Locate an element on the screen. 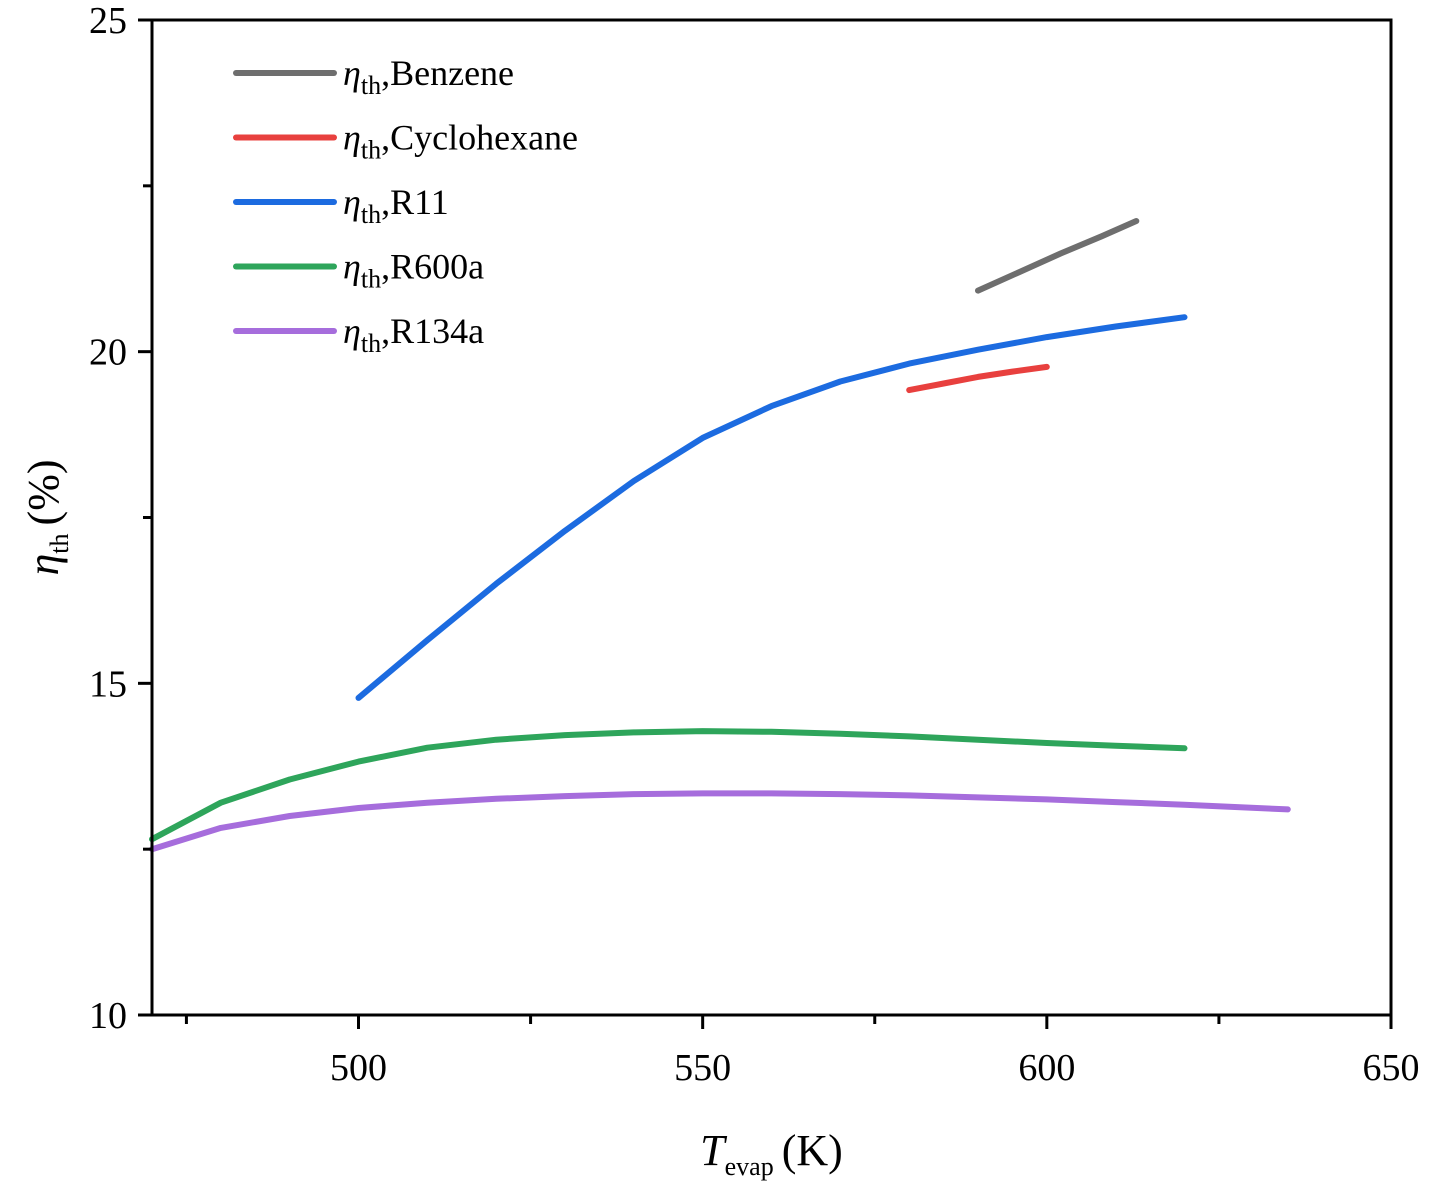  x-axis-subscript: evap is located at coordinates (749, 1166).